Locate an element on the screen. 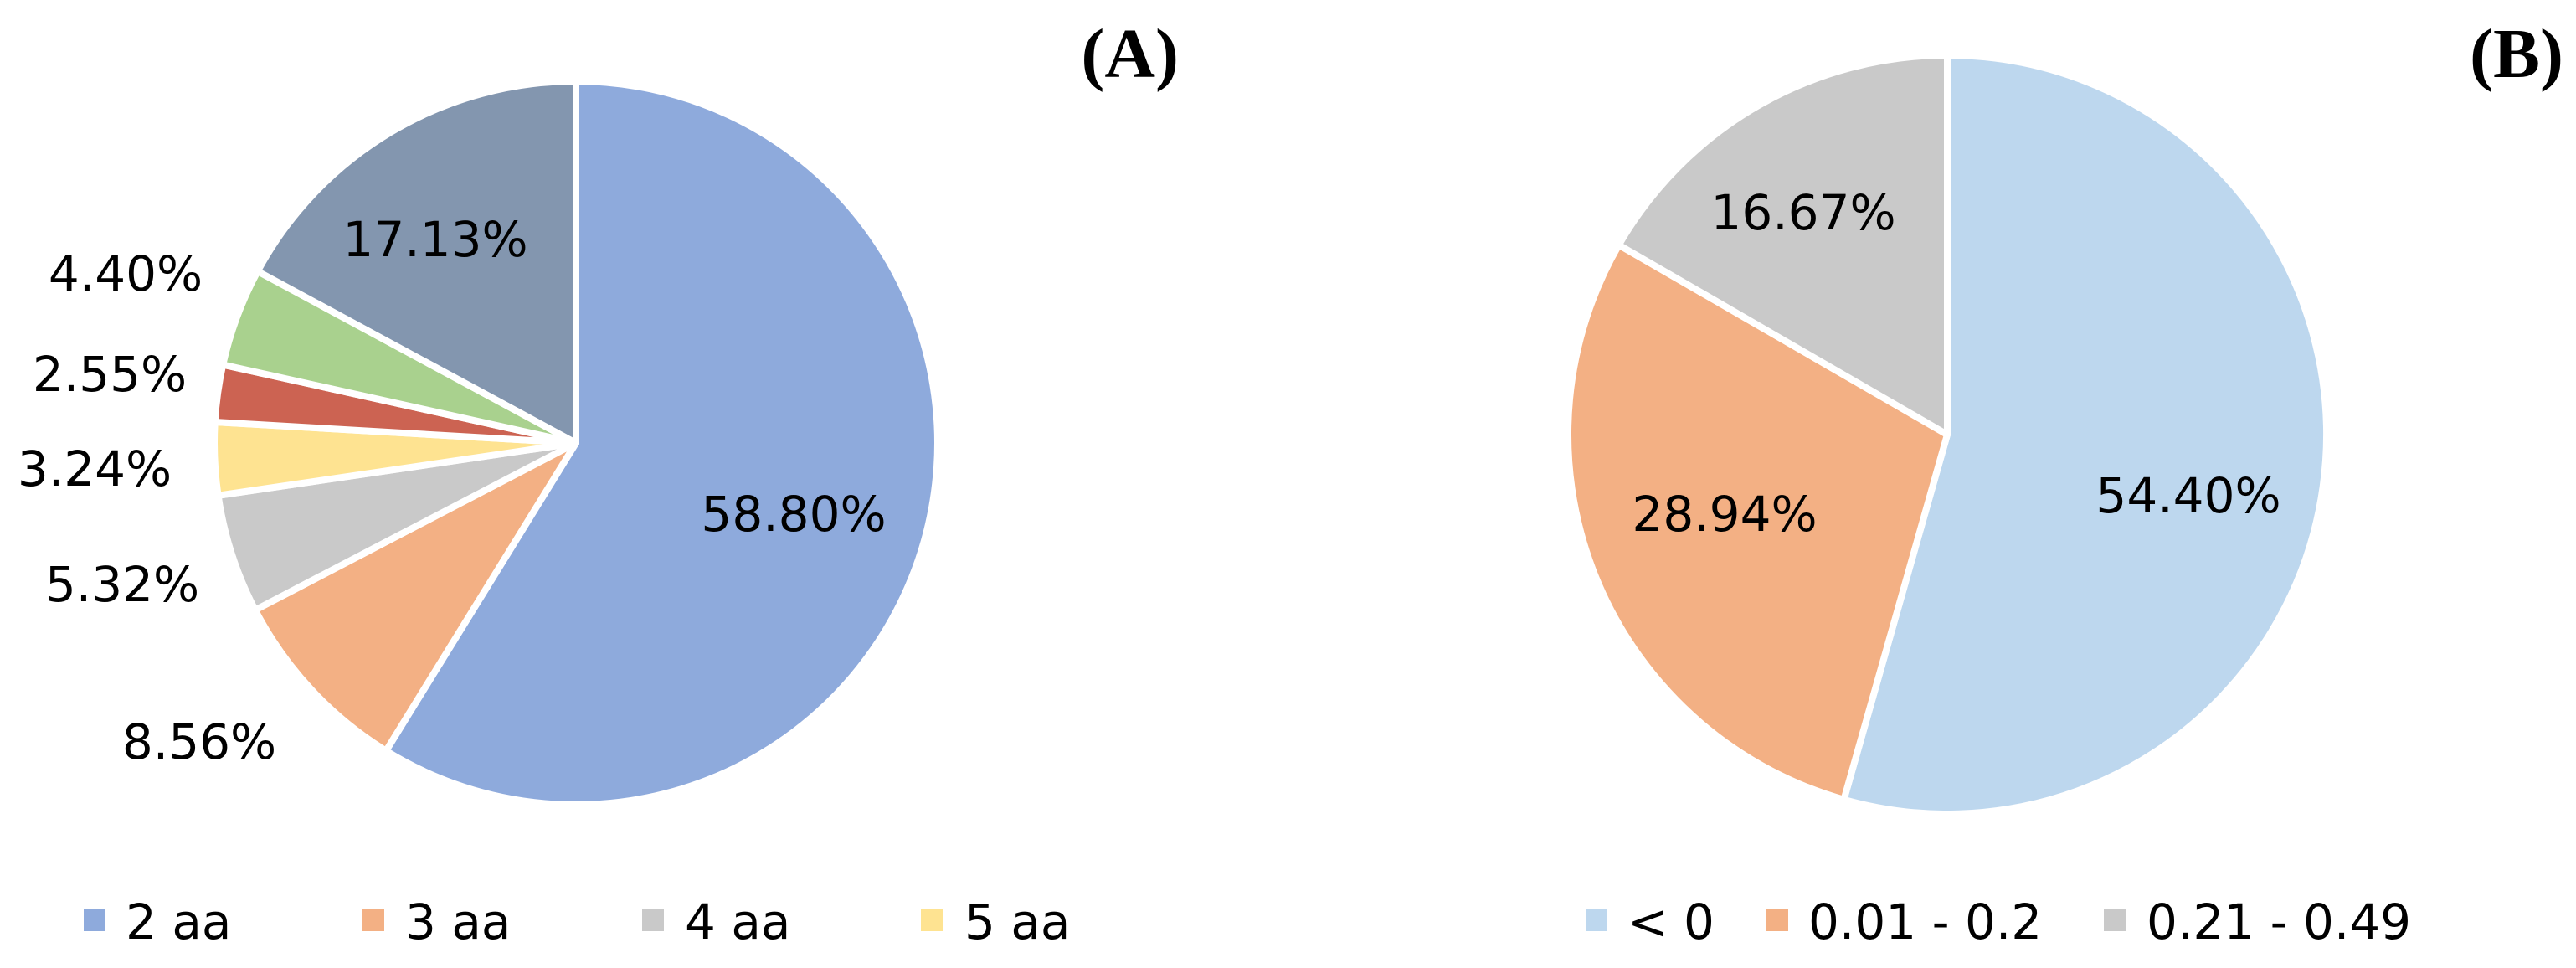  legend-a: 2 aa 3 aa 4 aa 5 aa is located at coordinates (577, 921).